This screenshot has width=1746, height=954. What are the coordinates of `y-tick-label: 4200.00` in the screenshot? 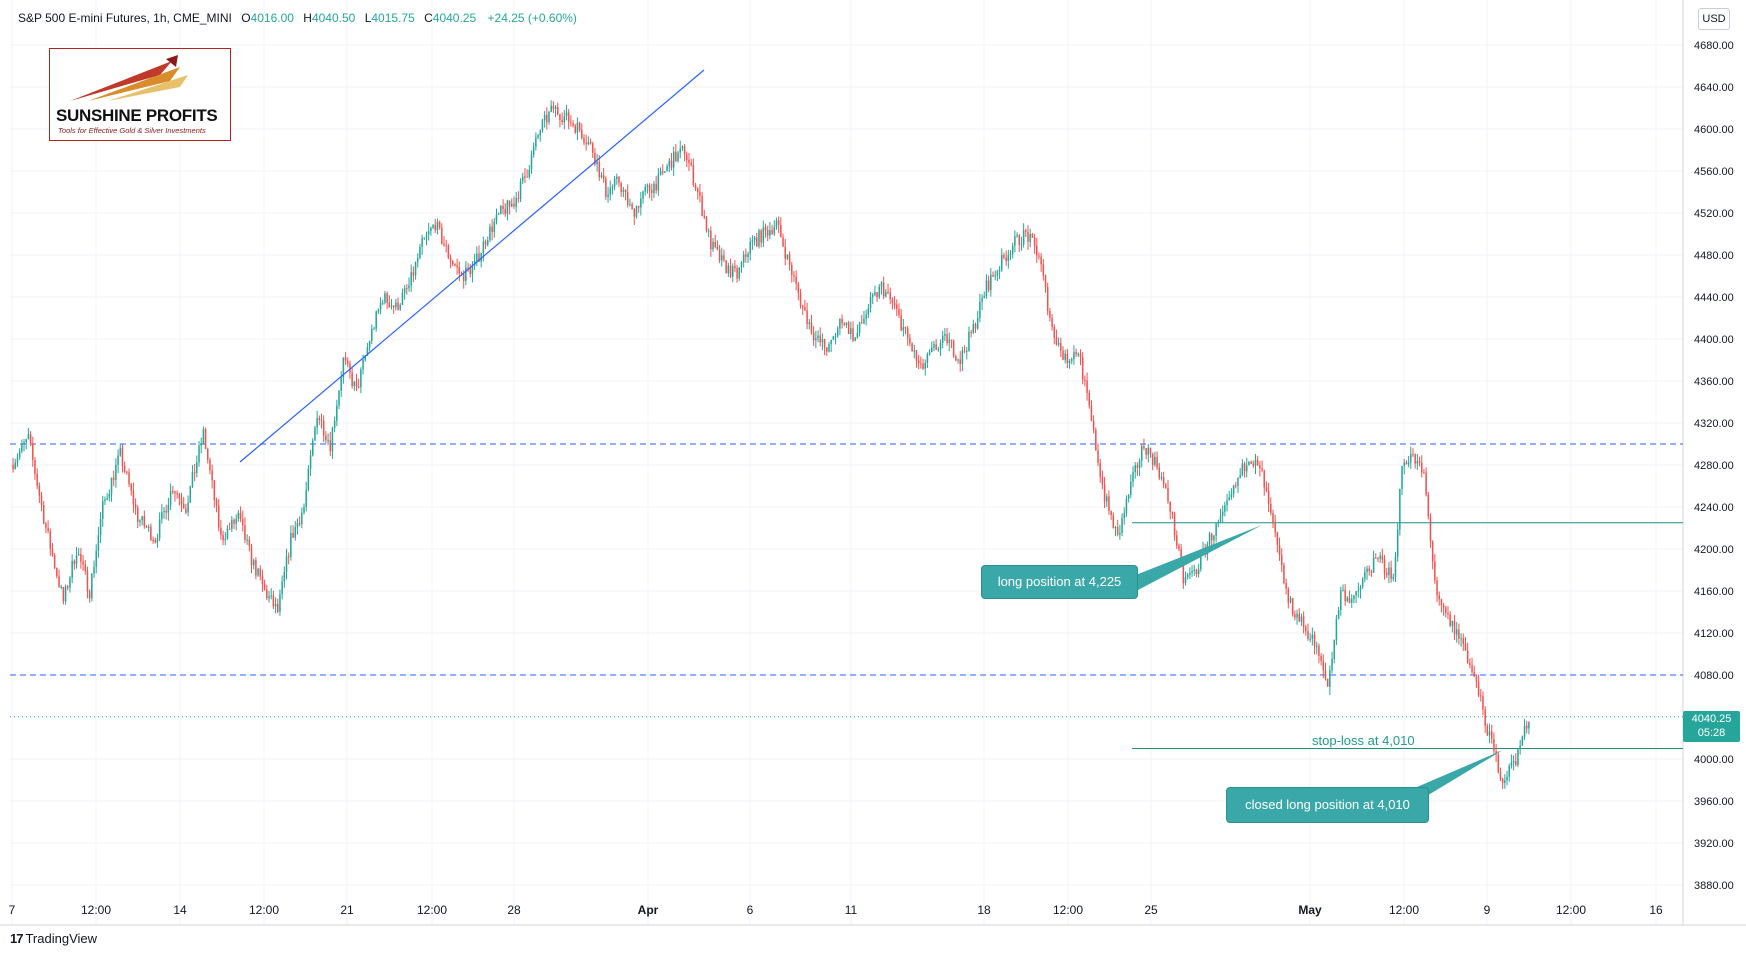 It's located at (1714, 550).